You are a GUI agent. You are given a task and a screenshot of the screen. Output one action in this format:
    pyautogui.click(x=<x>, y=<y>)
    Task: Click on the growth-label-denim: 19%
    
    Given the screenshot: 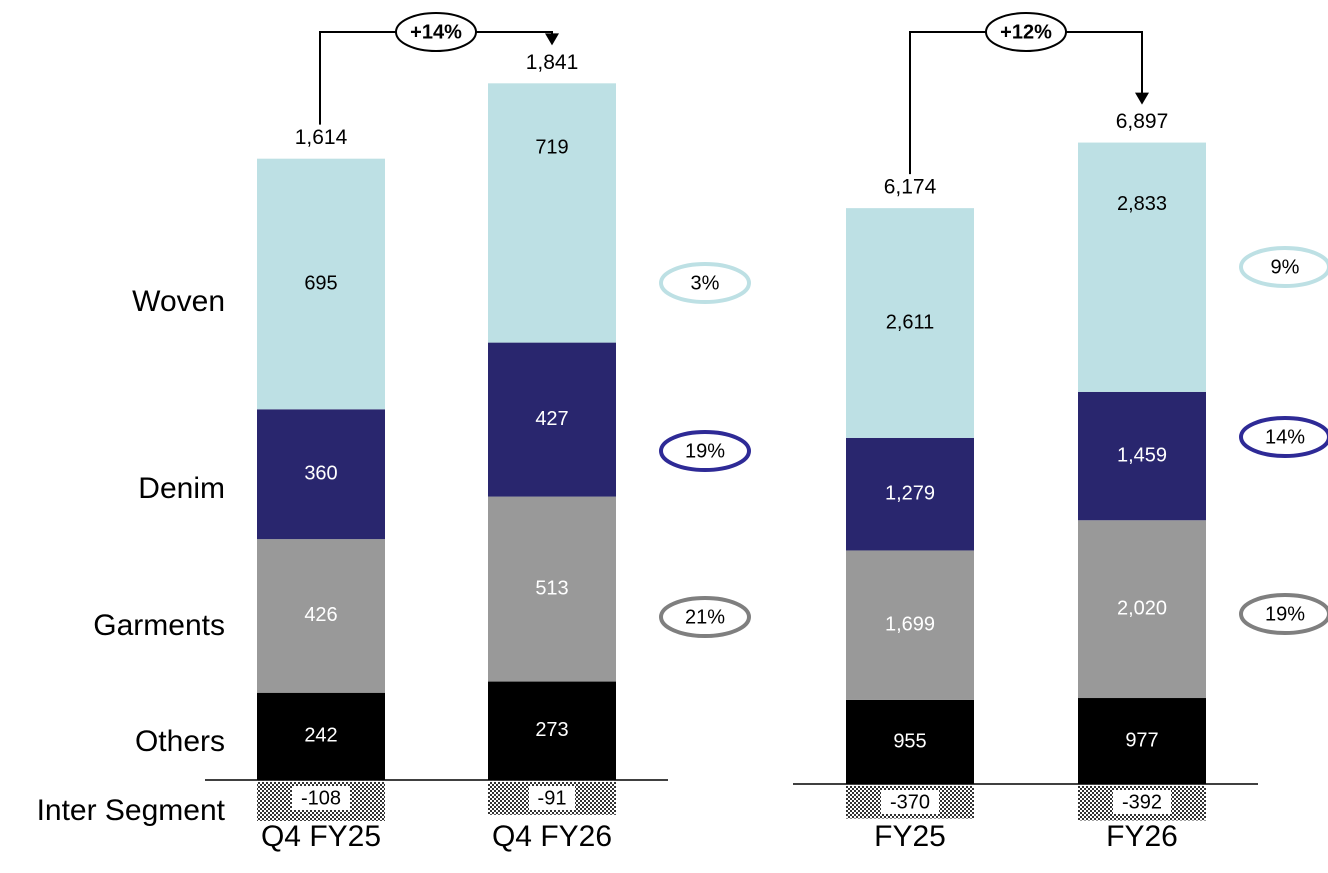 What is the action you would take?
    pyautogui.click(x=705, y=451)
    